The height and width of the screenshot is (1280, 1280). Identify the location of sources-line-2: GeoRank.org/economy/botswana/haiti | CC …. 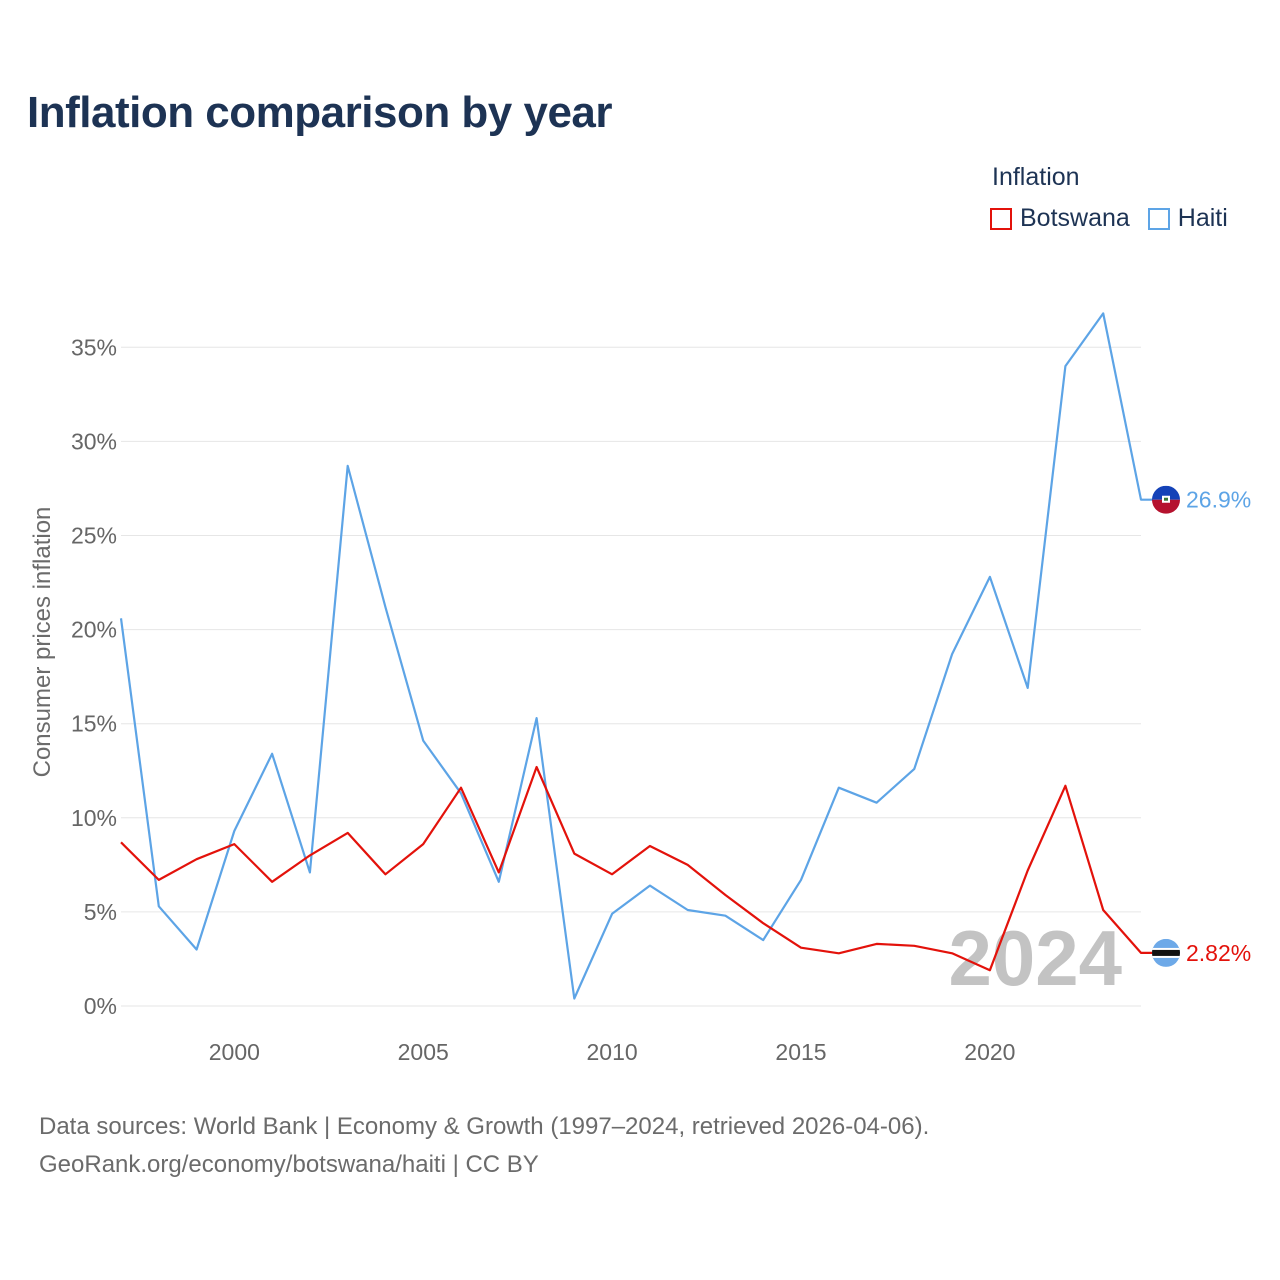
(289, 1164).